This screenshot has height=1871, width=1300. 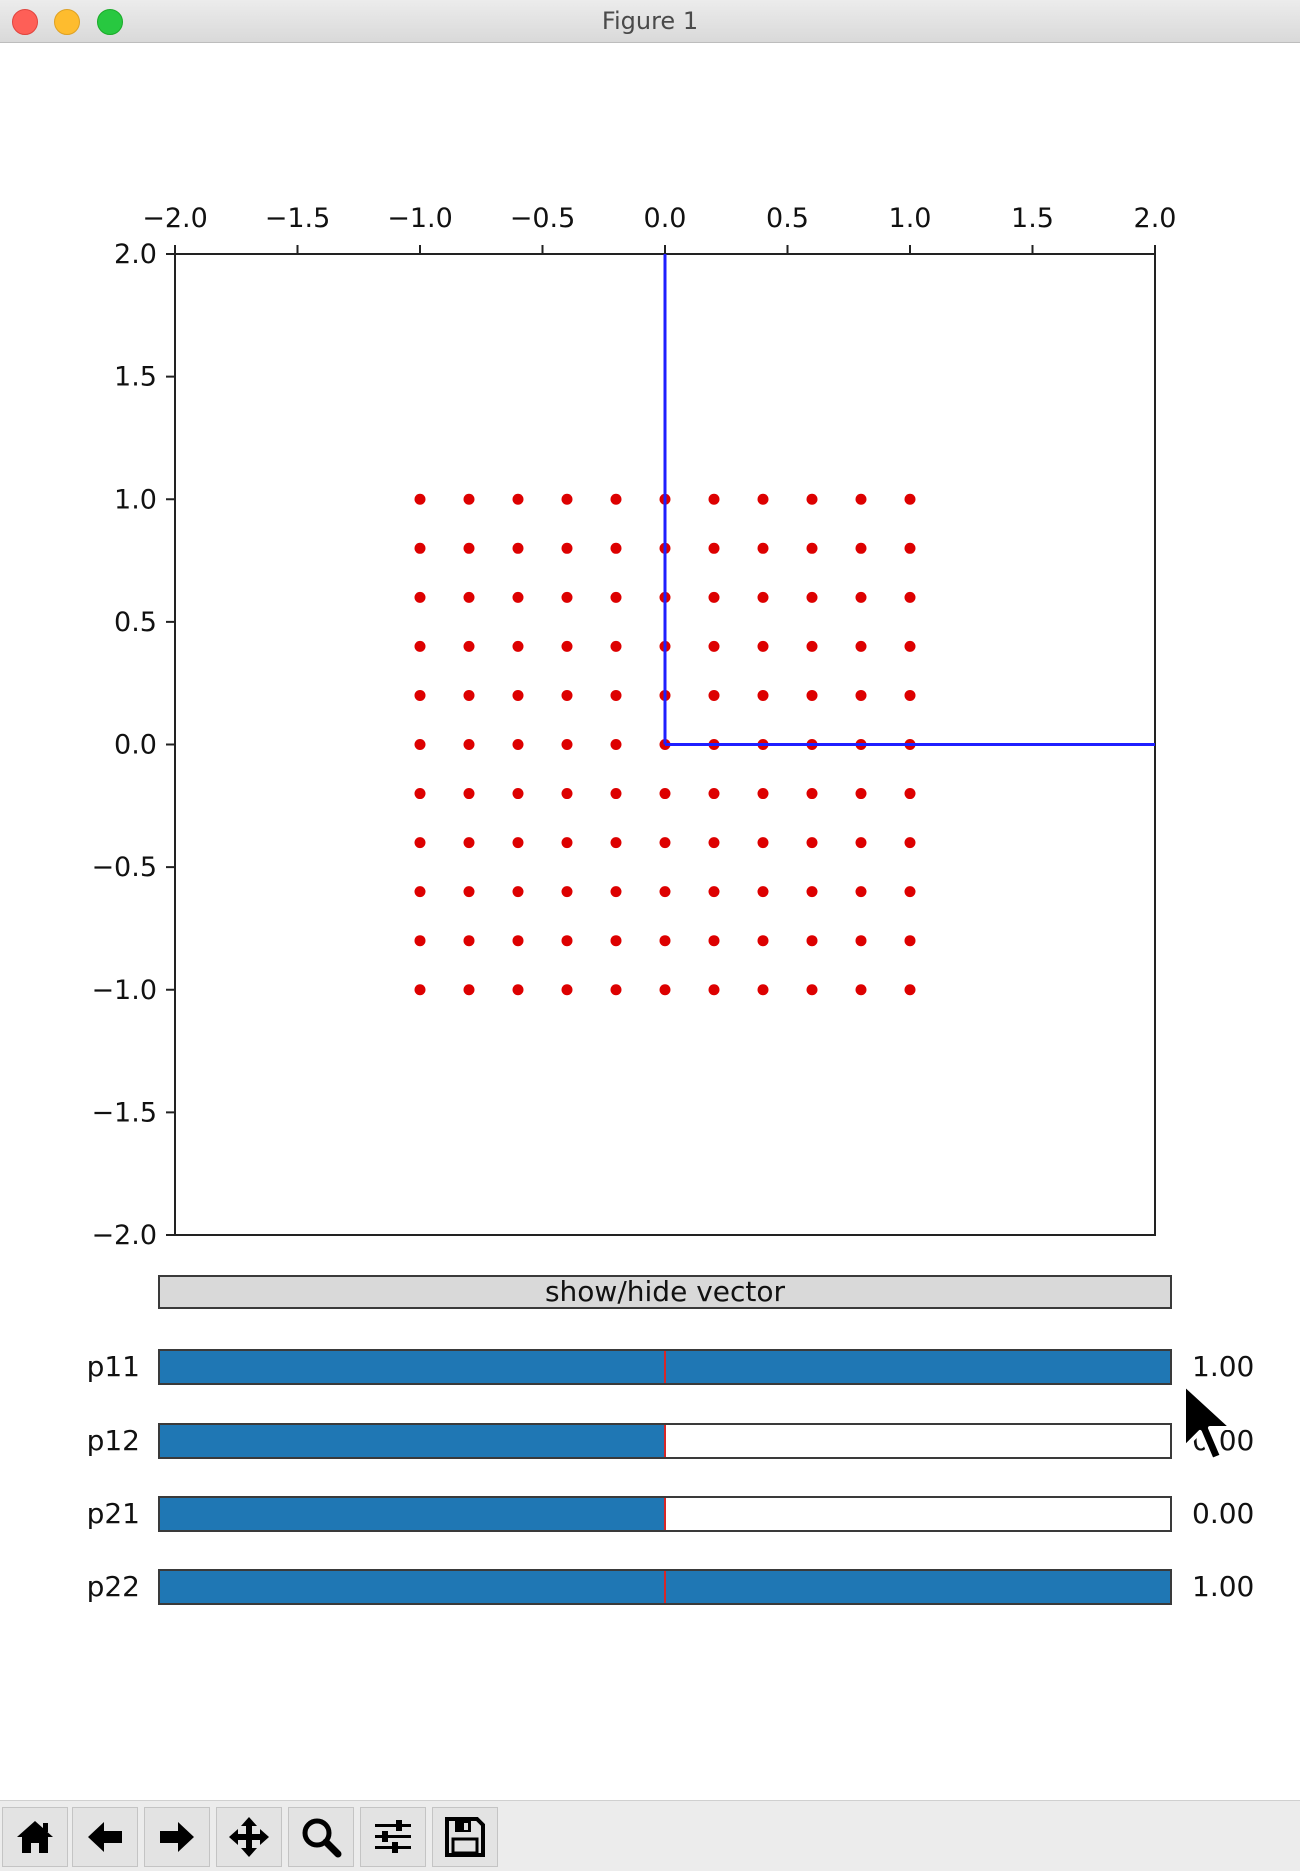 I want to click on y-tick-label: −0.5, so click(x=124, y=867).